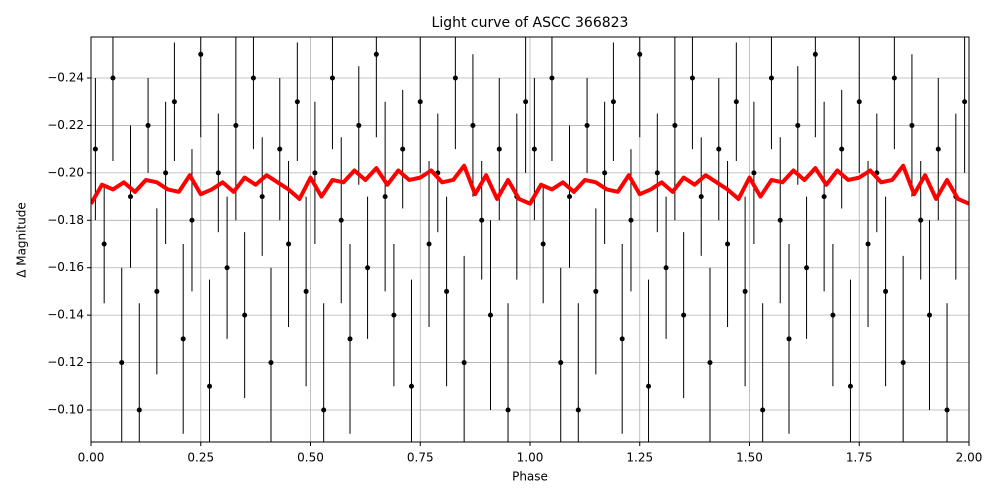  What do you see at coordinates (65, 267) in the screenshot?
I see `y-tick-label: −0.16` at bounding box center [65, 267].